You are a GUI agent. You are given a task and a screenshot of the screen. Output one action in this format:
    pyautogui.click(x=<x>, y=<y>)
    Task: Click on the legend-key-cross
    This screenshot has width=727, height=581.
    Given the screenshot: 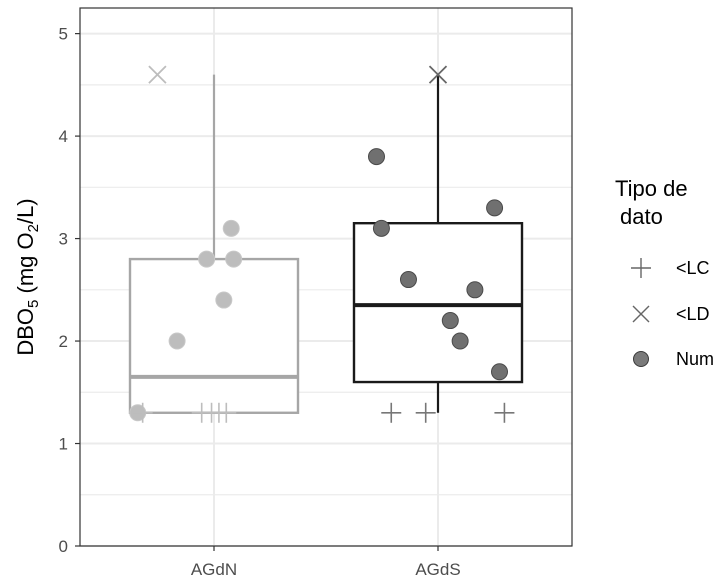 What is the action you would take?
    pyautogui.click(x=641, y=314)
    